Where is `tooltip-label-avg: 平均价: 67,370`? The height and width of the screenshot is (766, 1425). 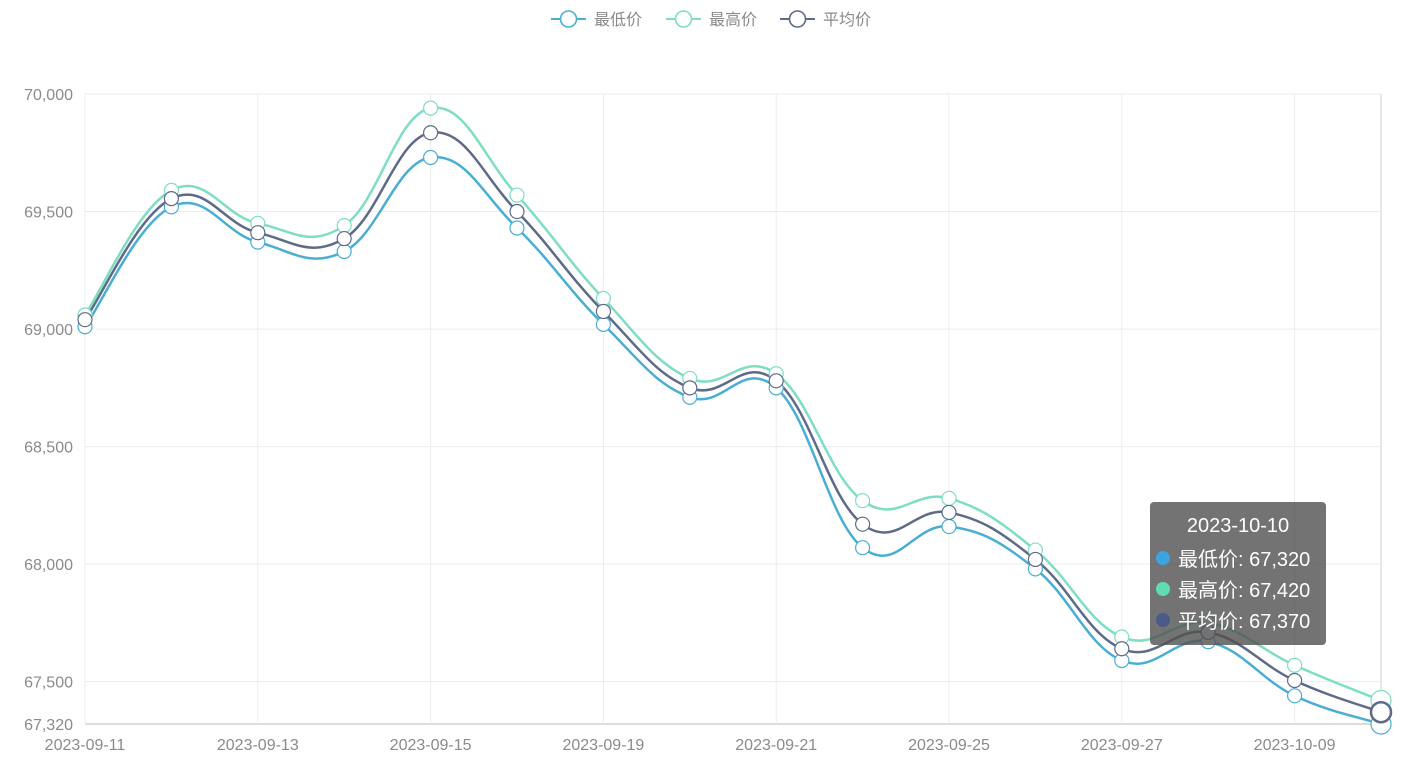
tooltip-label-avg: 平均价: 67,370 is located at coordinates (1244, 622).